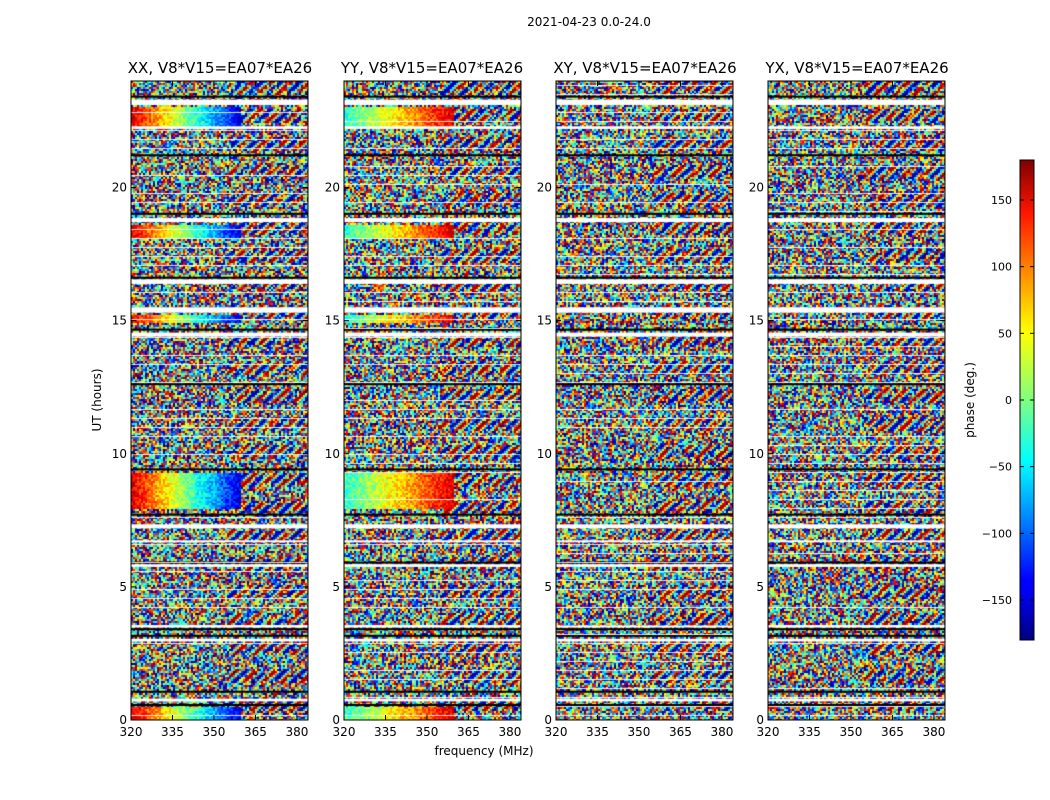 This screenshot has width=1050, height=800. Describe the element at coordinates (97, 399) in the screenshot. I see `y-axis-label: UT (hours)` at that location.